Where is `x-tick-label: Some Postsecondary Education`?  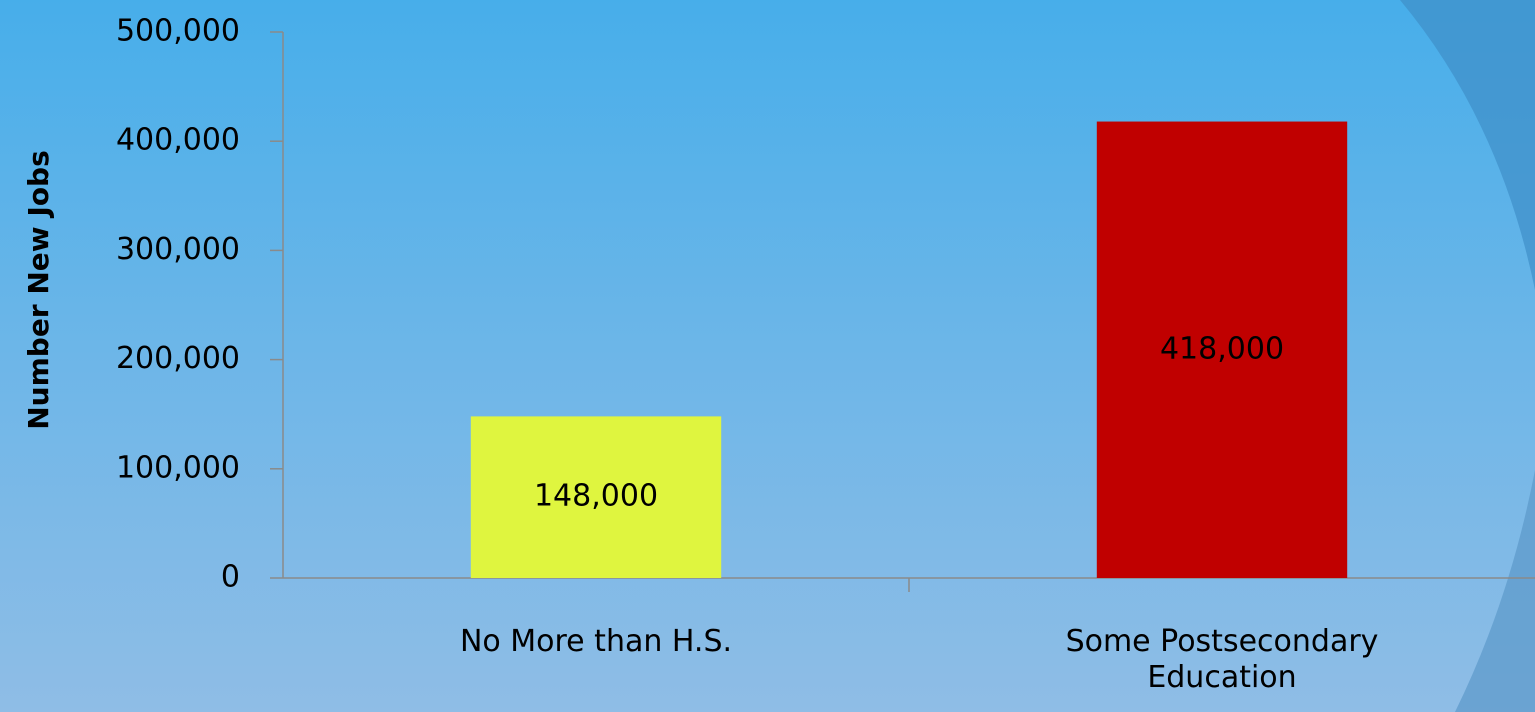 x-tick-label: Some Postsecondary Education is located at coordinates (1222, 659).